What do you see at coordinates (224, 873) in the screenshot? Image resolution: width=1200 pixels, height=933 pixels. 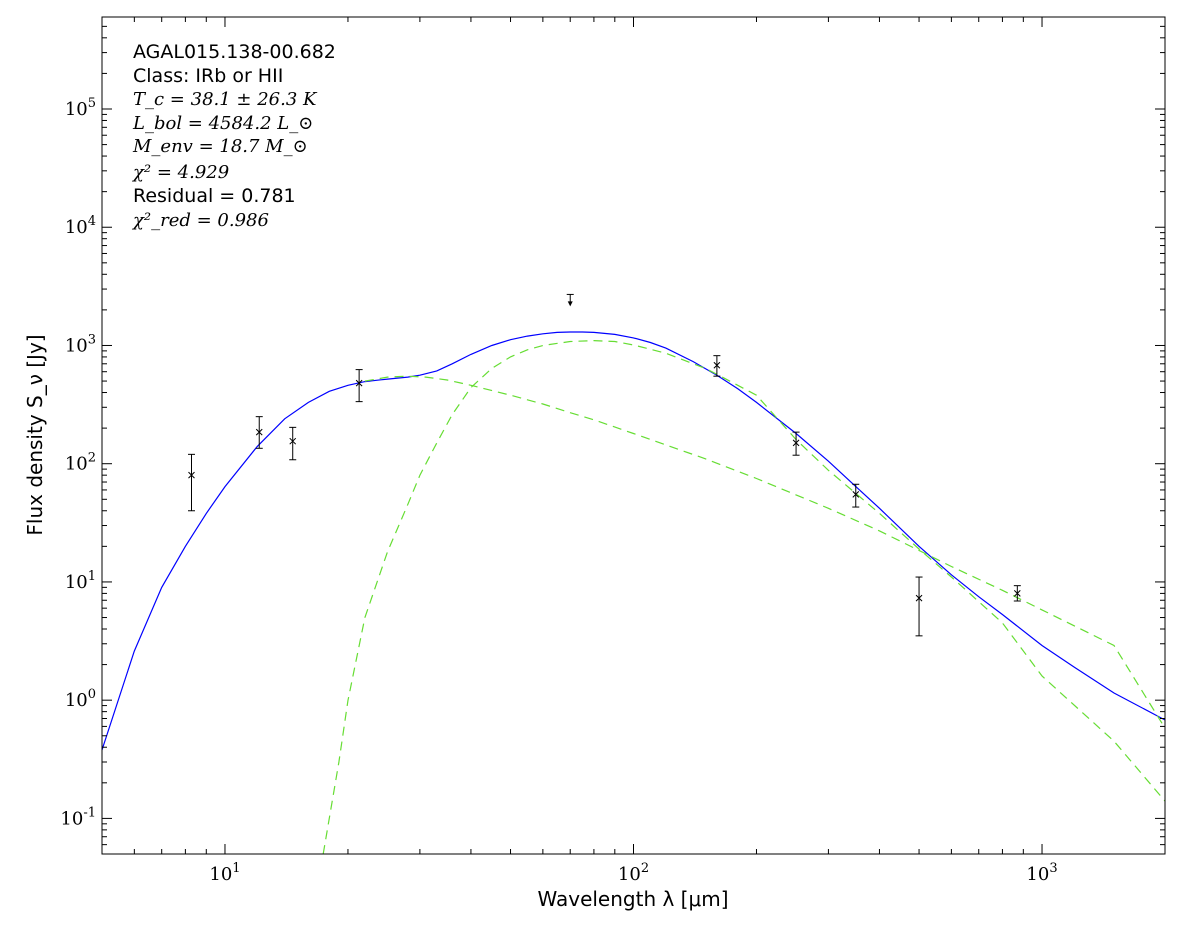 I see `x-tick-label: 10¹` at bounding box center [224, 873].